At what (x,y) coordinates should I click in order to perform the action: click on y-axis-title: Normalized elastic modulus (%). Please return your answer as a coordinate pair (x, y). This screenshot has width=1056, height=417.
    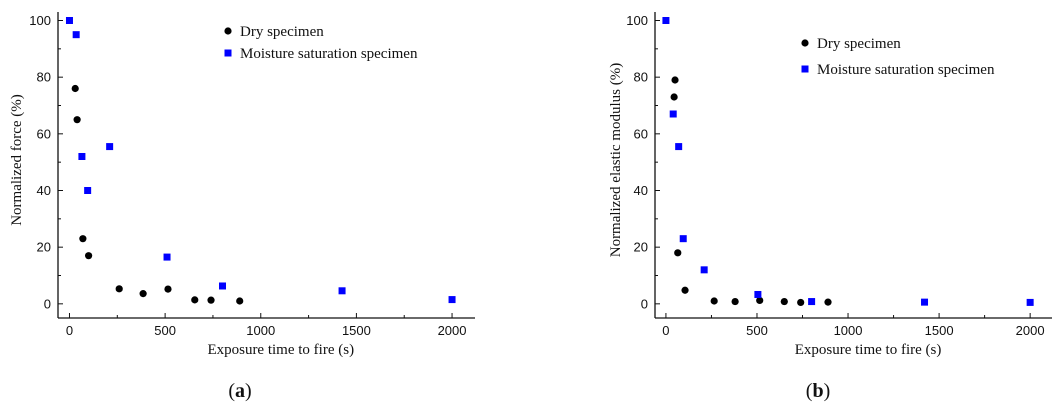
    Looking at the image, I should click on (616, 160).